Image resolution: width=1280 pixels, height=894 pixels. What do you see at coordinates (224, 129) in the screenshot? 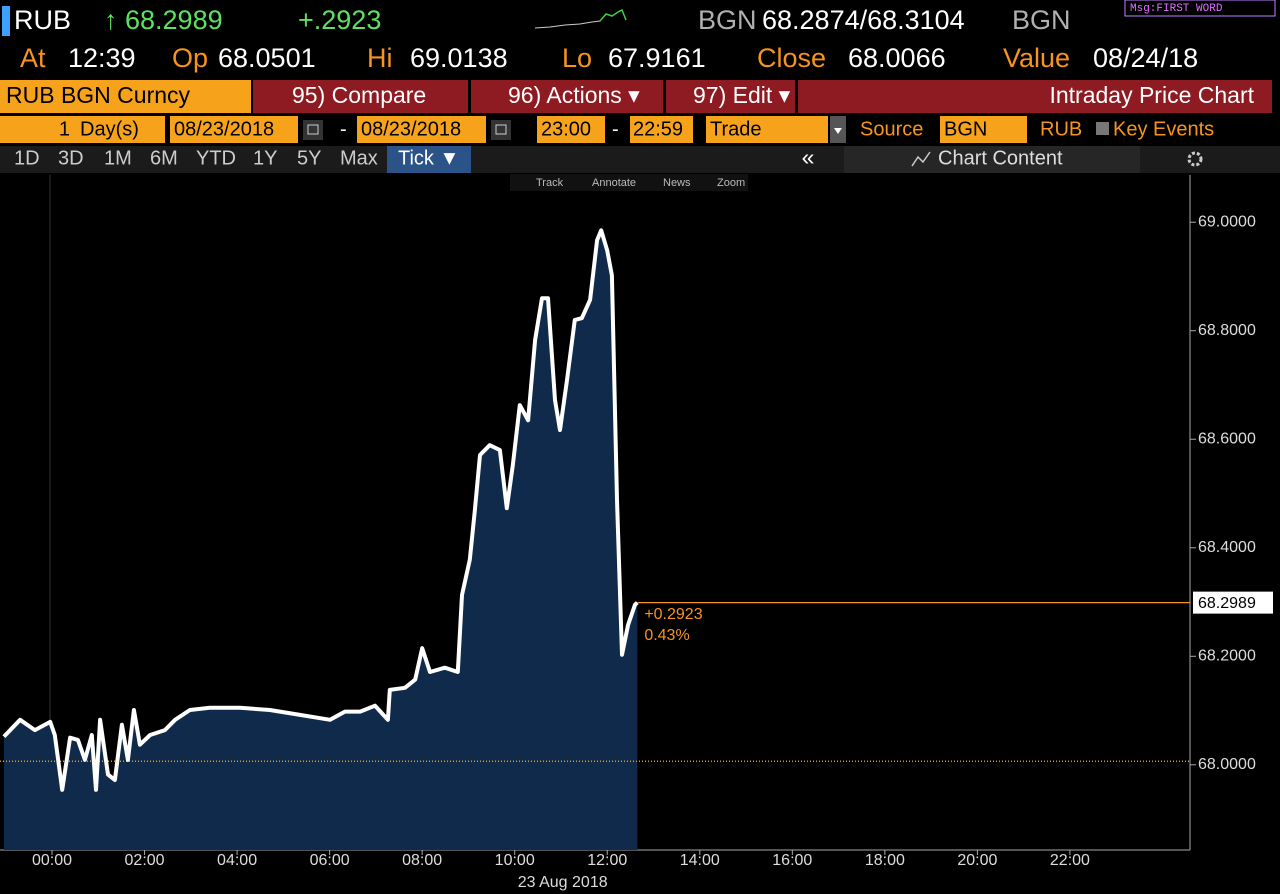
I see `start-date: 08/23/2018` at bounding box center [224, 129].